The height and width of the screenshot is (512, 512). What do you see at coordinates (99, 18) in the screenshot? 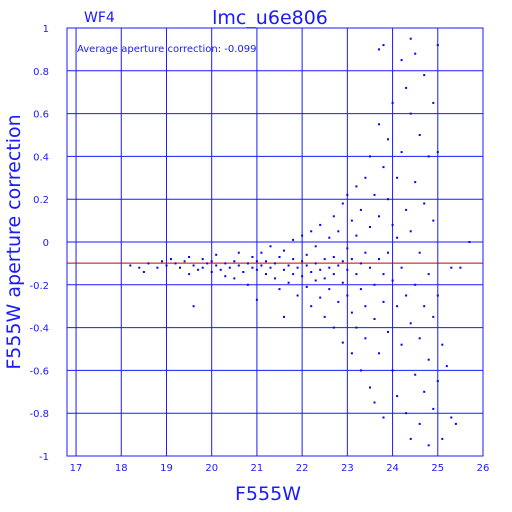
I see `panel-label: WF4` at bounding box center [99, 18].